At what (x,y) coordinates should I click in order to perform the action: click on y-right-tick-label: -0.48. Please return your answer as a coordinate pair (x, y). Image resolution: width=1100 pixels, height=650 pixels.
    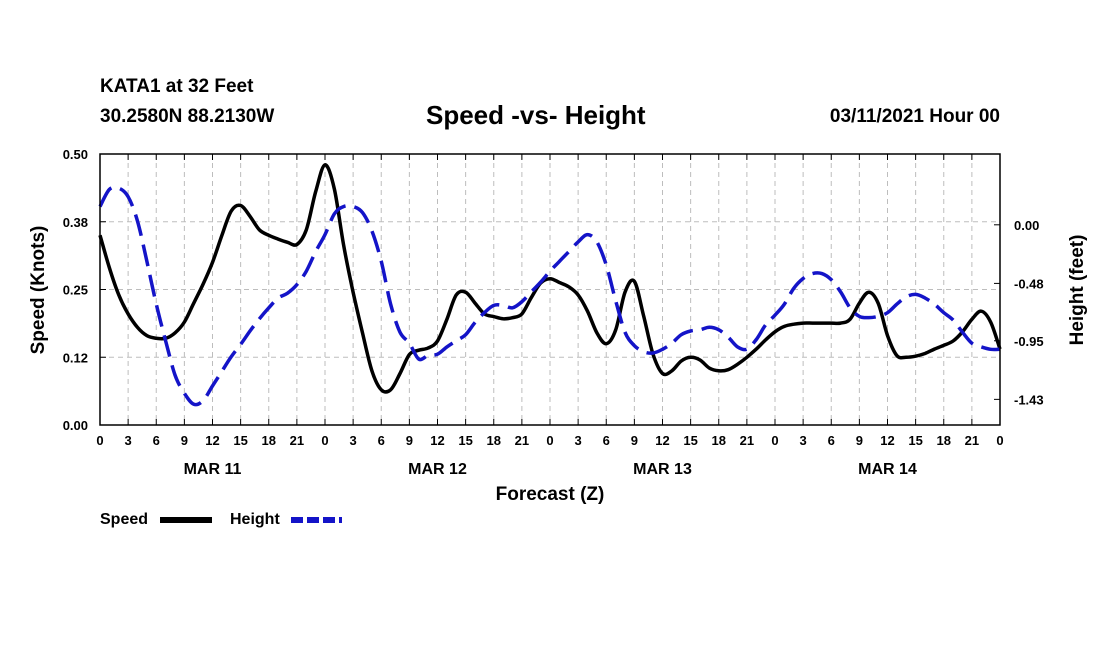
    Looking at the image, I should click on (1029, 283).